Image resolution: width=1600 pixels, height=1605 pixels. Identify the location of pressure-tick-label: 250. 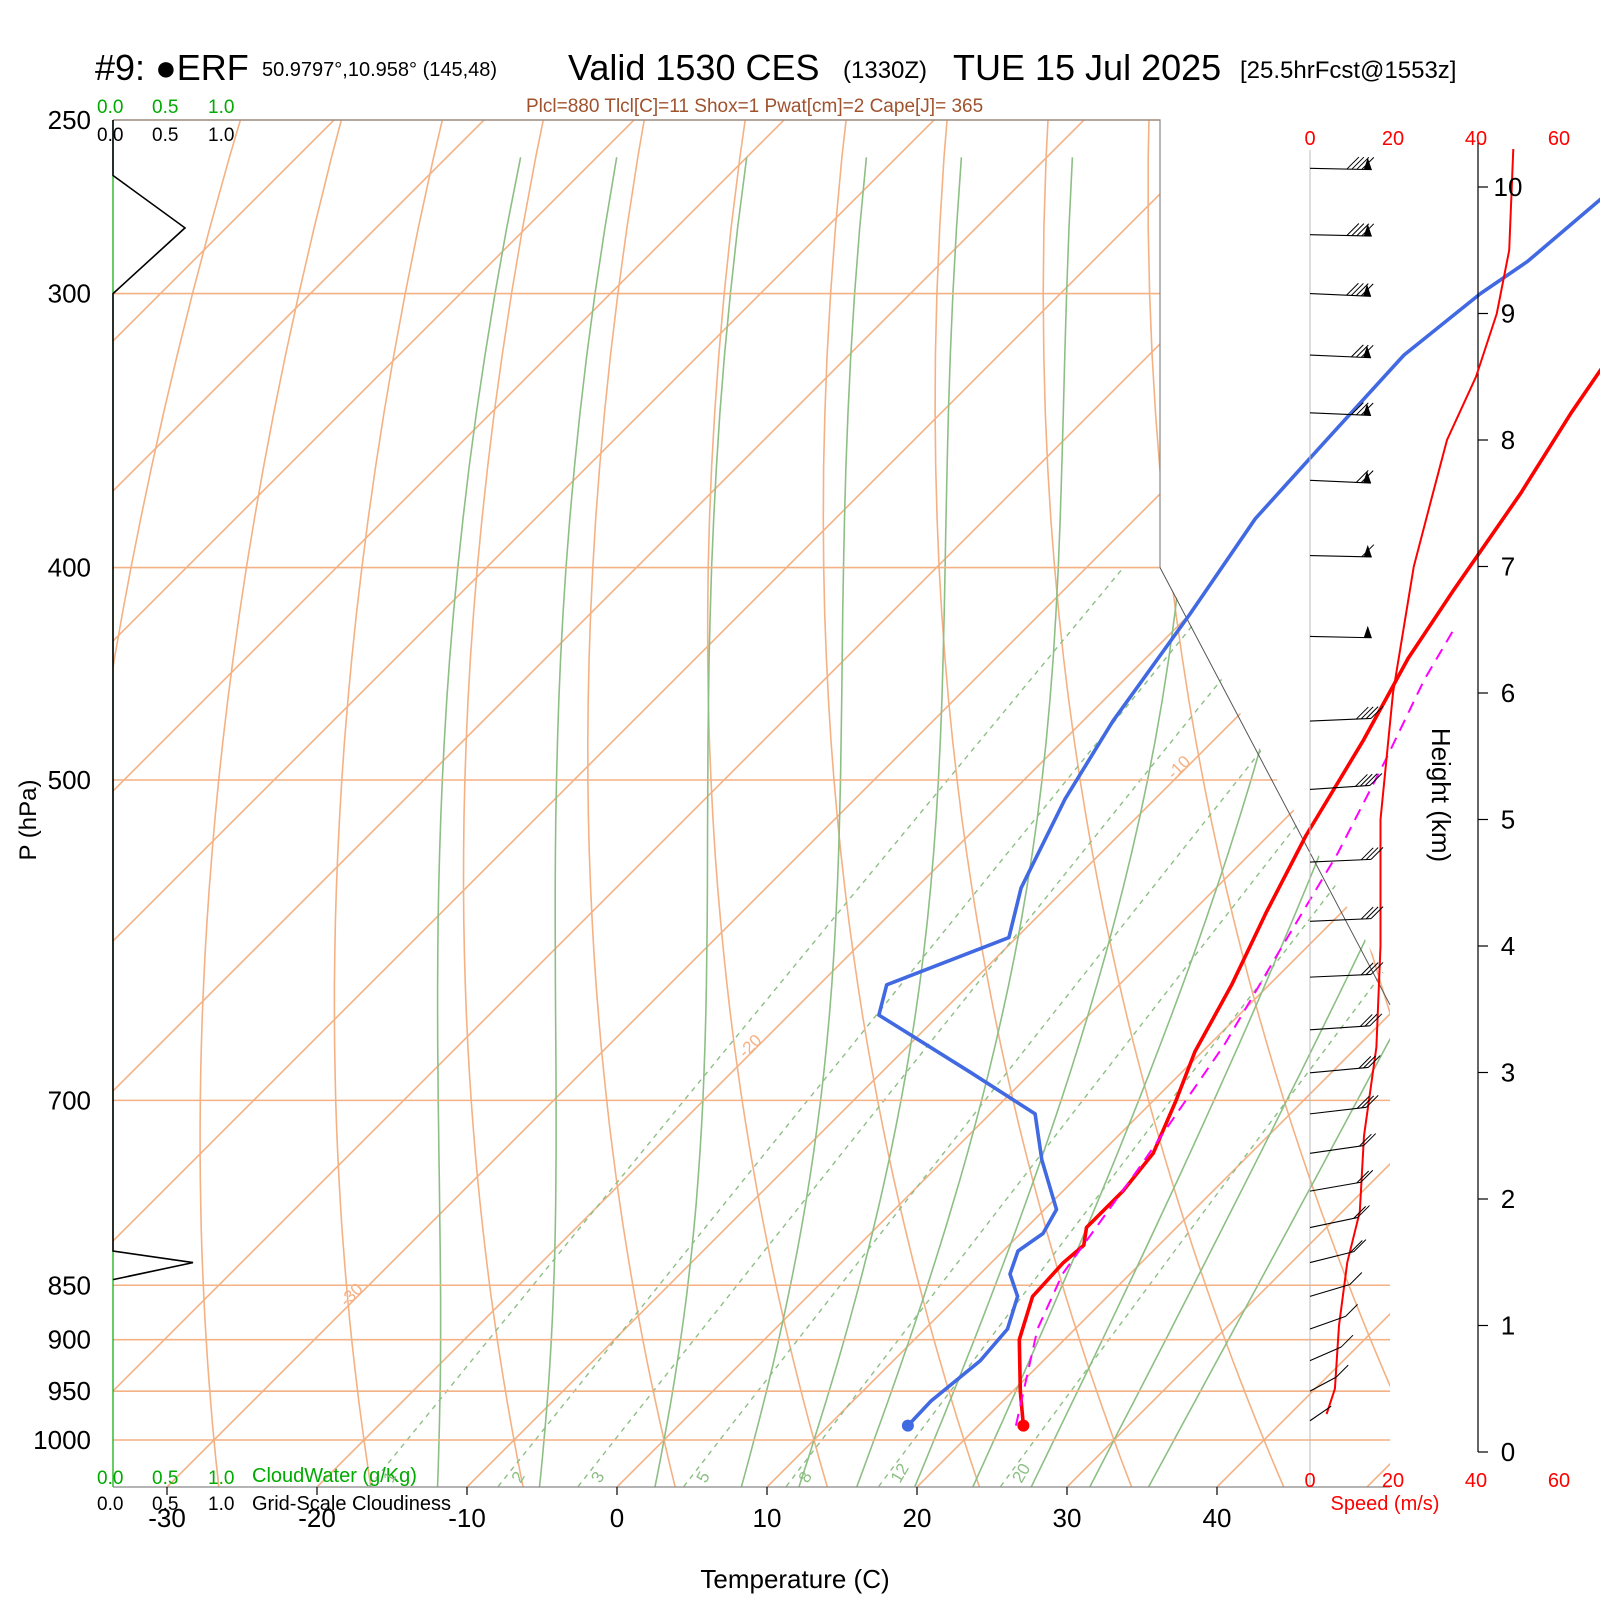
(69, 120).